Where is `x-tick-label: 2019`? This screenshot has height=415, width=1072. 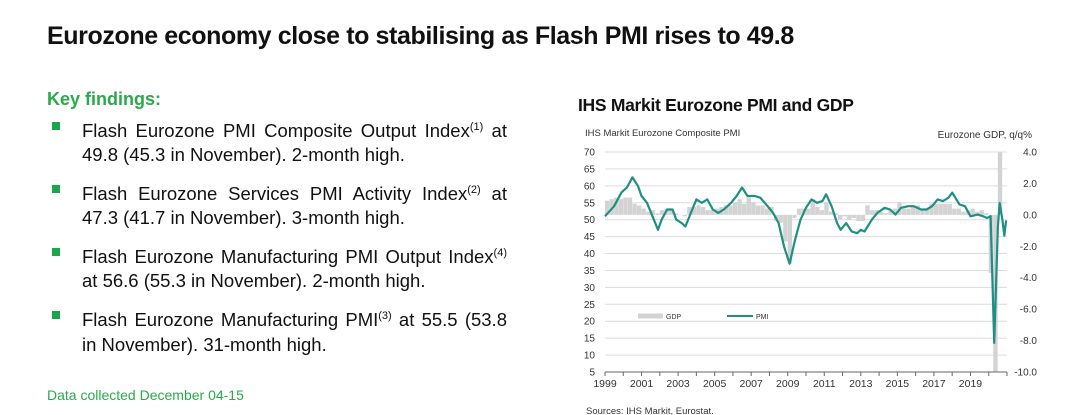 x-tick-label: 2019 is located at coordinates (971, 384).